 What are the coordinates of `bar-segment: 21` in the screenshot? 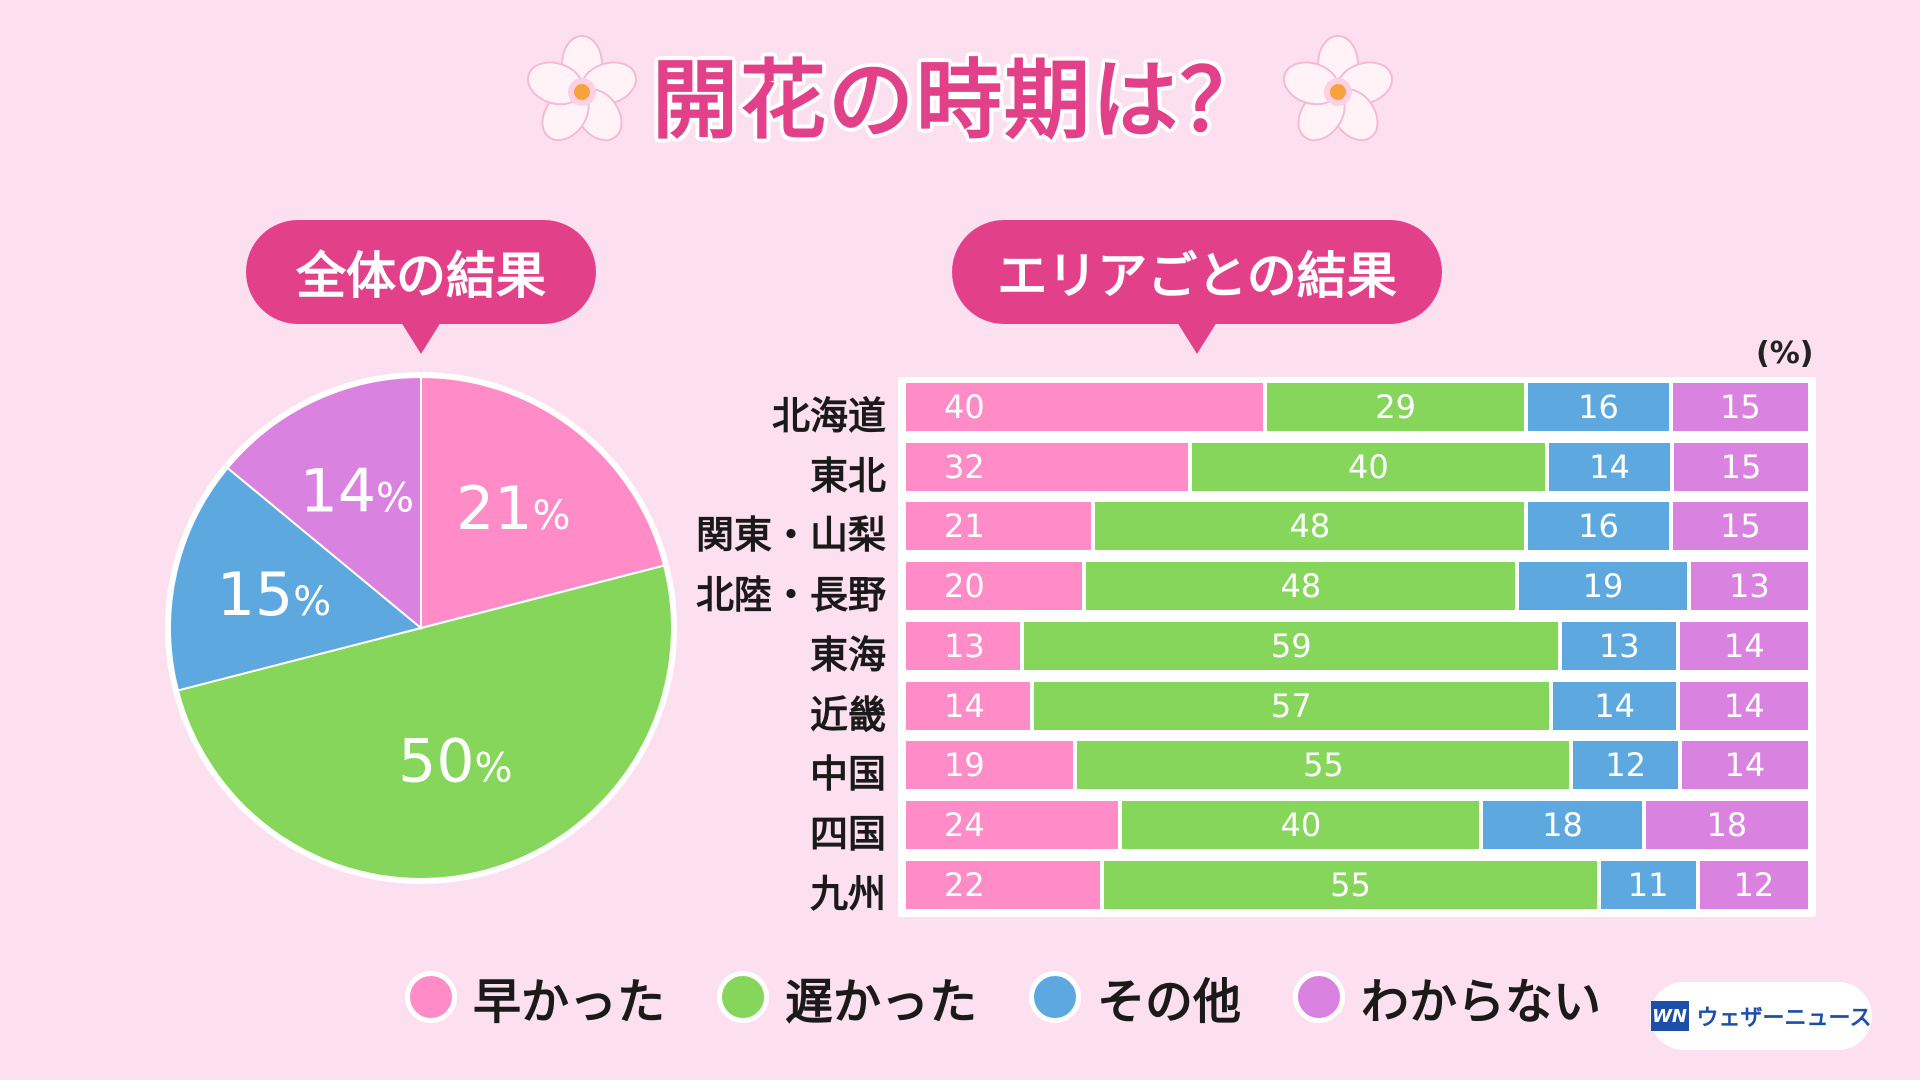 It's located at (1001, 526).